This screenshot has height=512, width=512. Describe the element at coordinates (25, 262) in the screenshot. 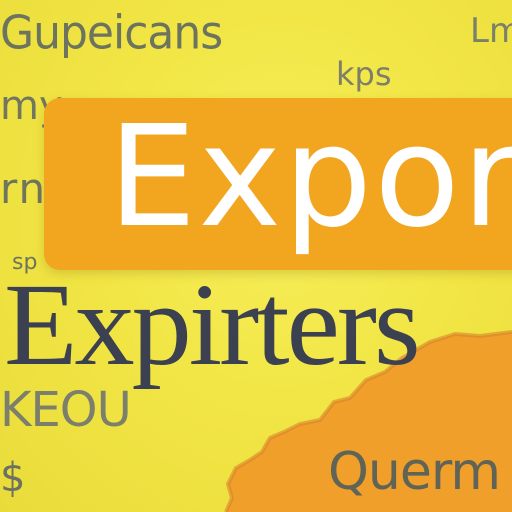

I see `scribble-sp: sp` at that location.